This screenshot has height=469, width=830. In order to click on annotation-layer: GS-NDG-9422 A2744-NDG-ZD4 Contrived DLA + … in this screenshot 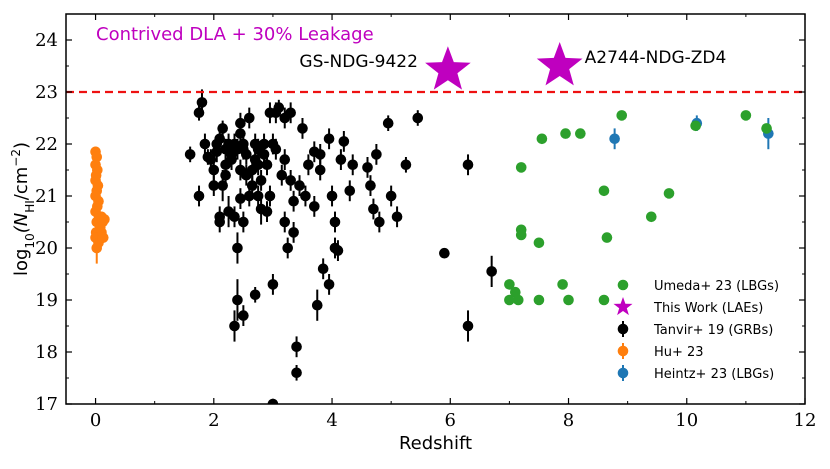, I will do `click(411, 57)`.